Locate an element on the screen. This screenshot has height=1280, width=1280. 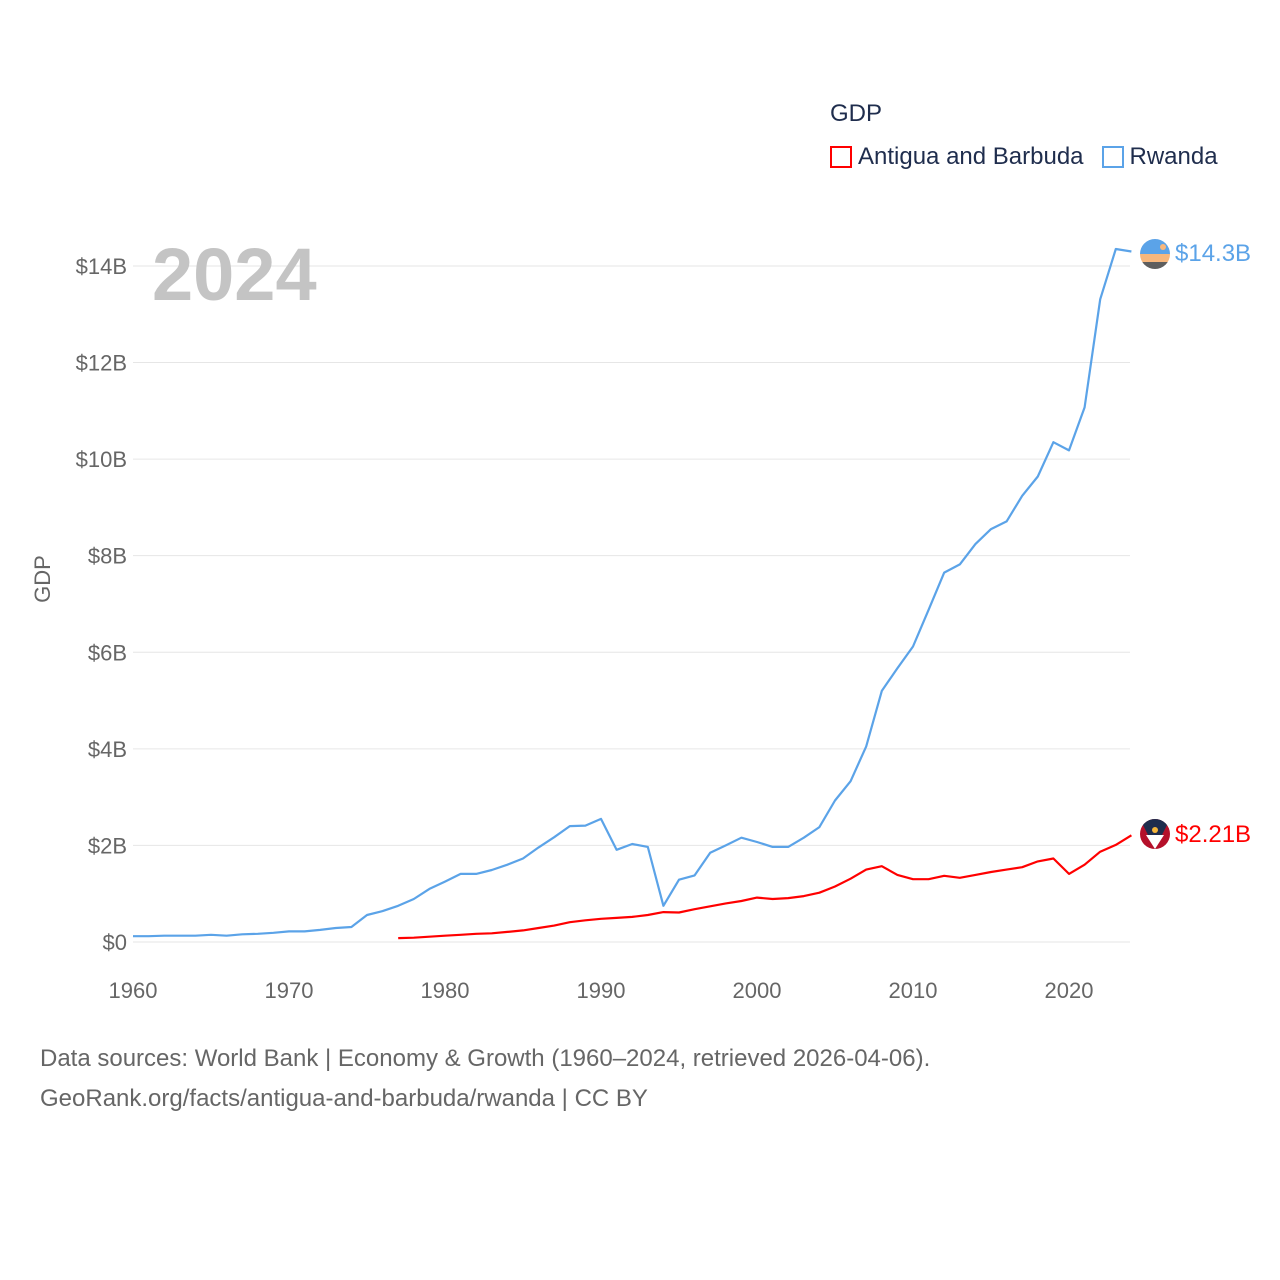
x-tick-label: 1990 is located at coordinates (601, 990).